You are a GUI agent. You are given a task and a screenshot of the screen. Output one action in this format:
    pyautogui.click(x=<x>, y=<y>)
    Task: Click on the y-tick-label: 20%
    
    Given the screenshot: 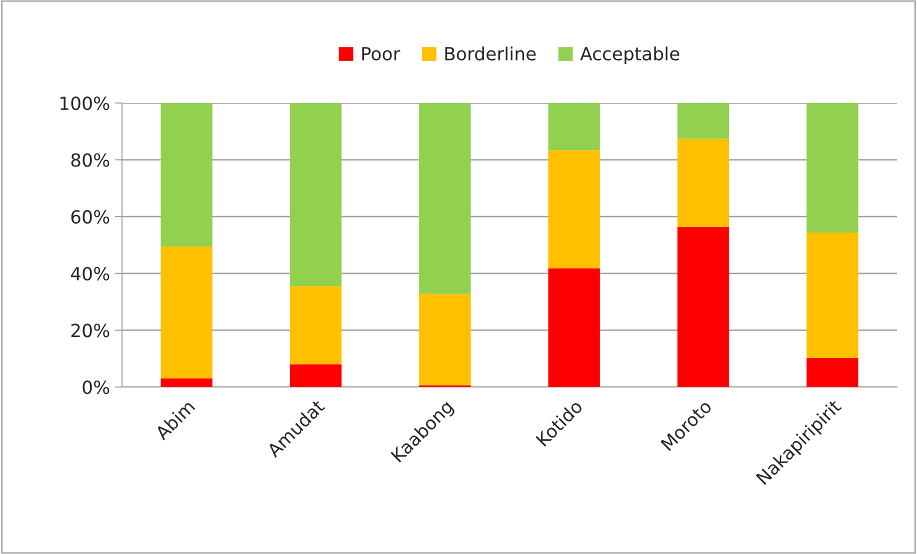 What is the action you would take?
    pyautogui.click(x=90, y=331)
    